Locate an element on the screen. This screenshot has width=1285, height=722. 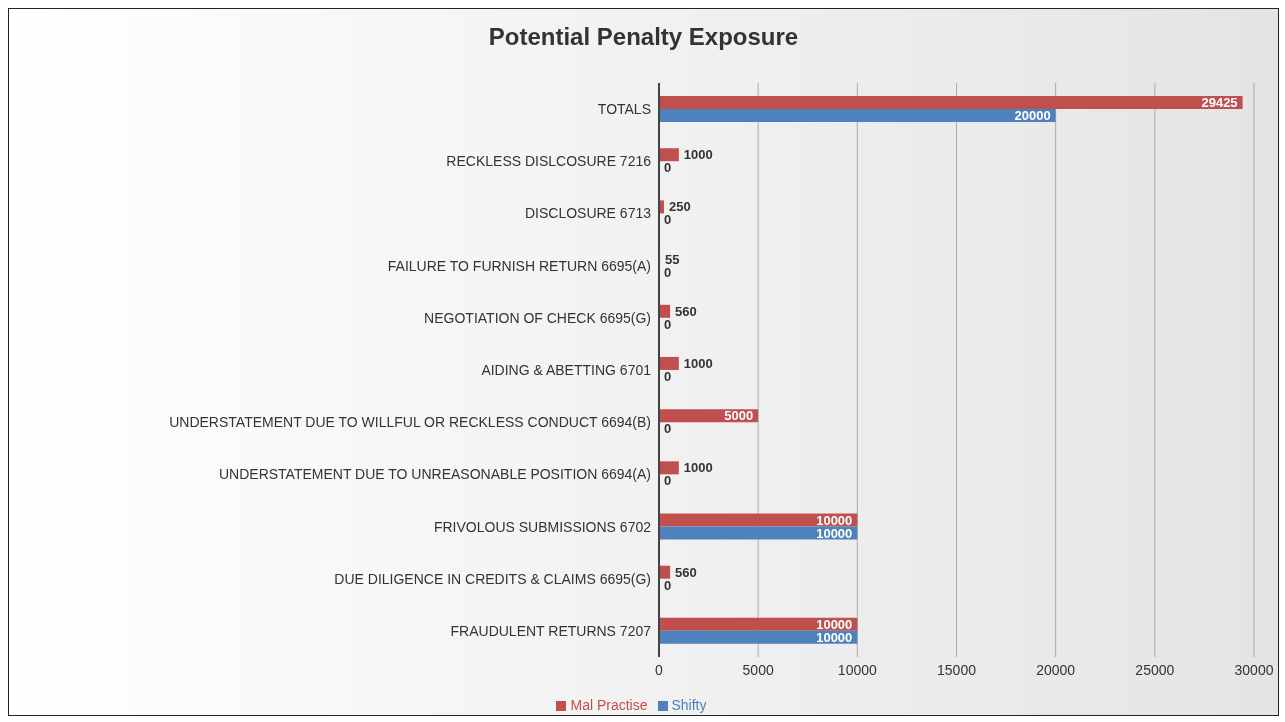
x-tick-label: 15000 is located at coordinates (957, 669).